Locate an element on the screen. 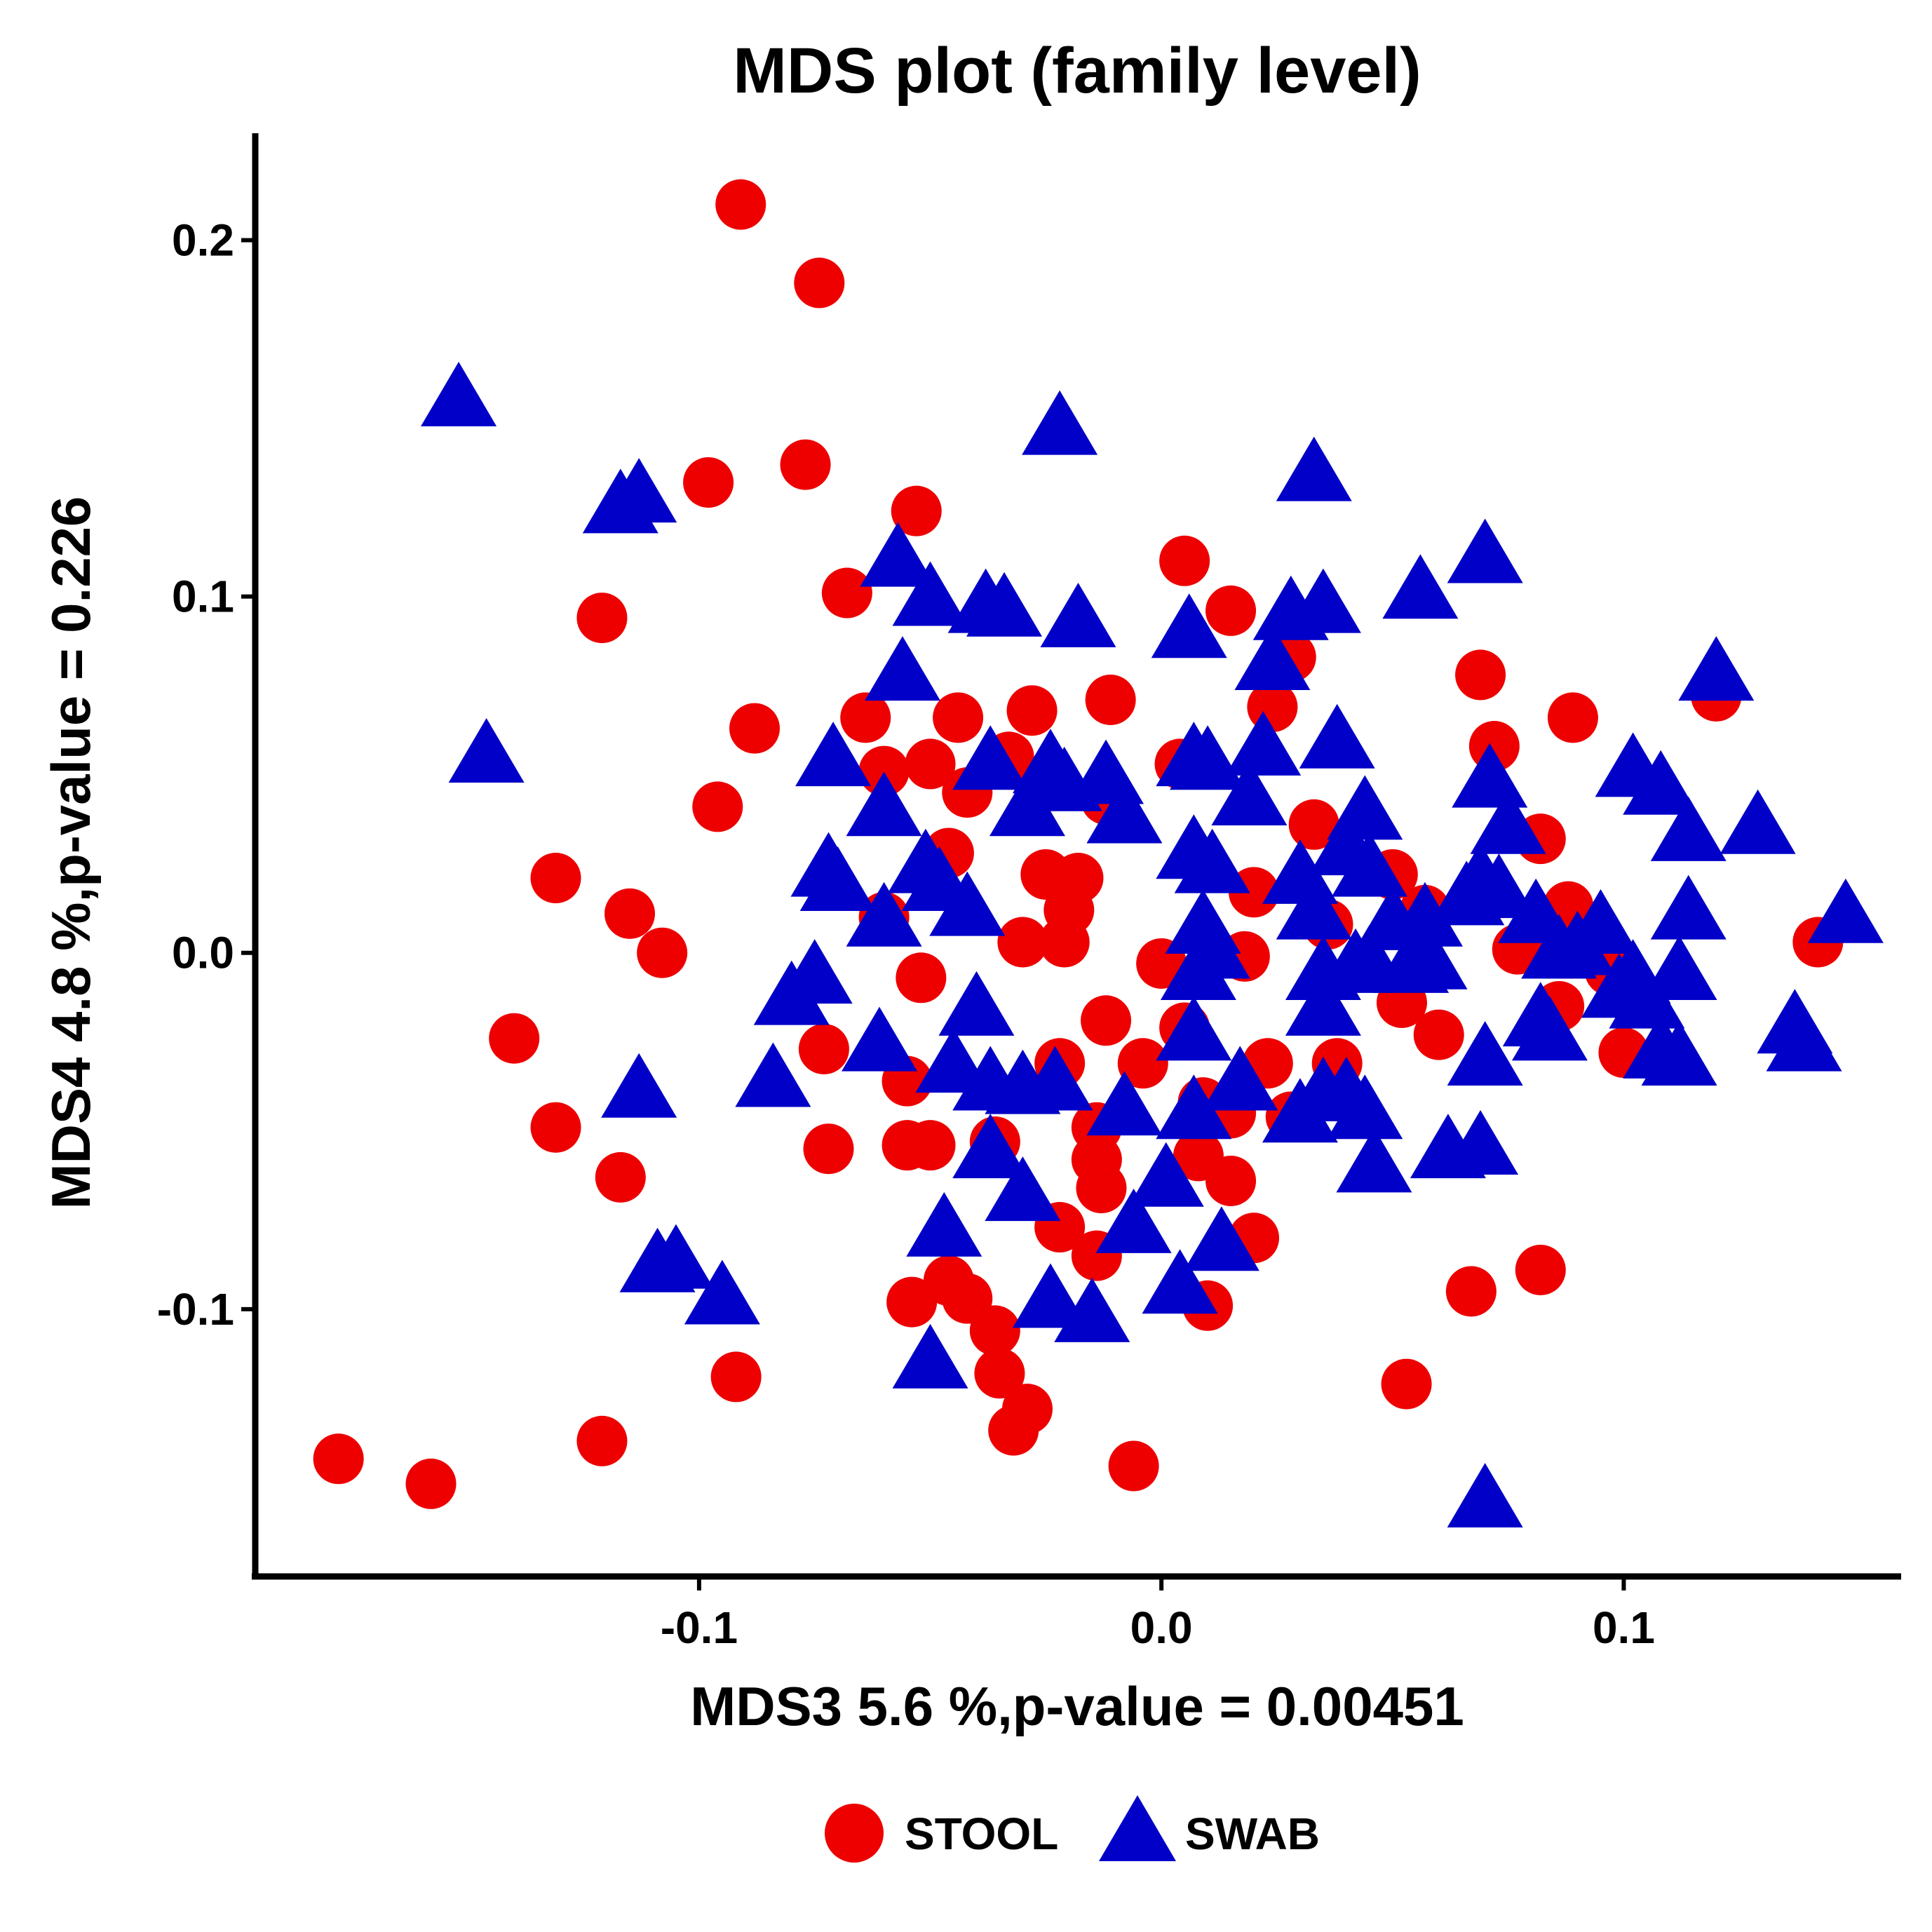  y-tick-label: 0.0 is located at coordinates (203, 953).